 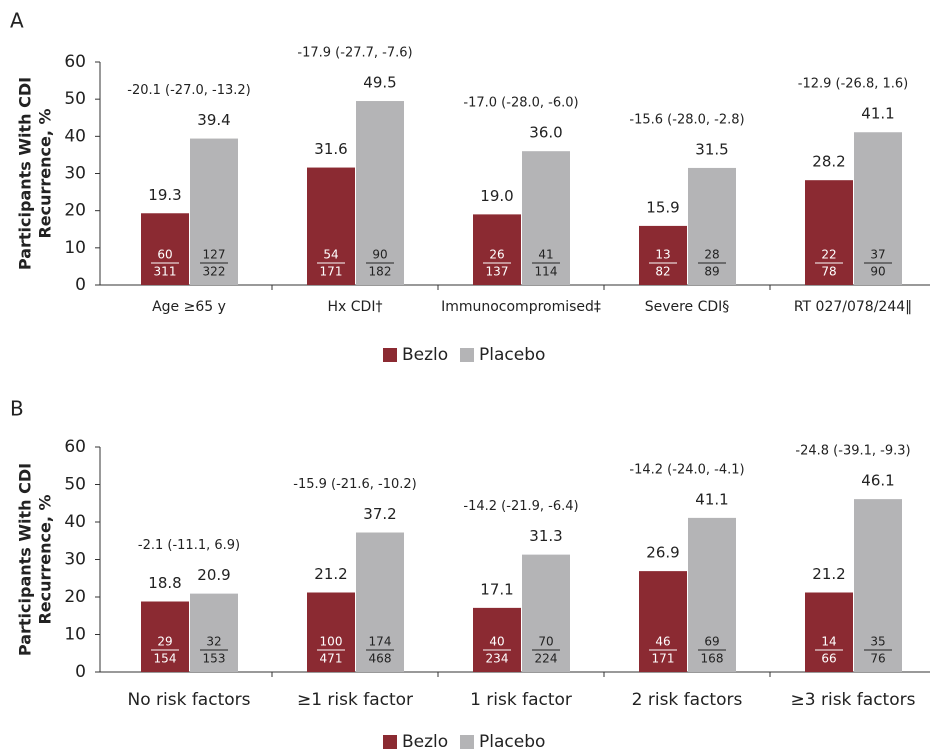 What do you see at coordinates (164, 583) in the screenshot?
I see `value-label: 18.8` at bounding box center [164, 583].